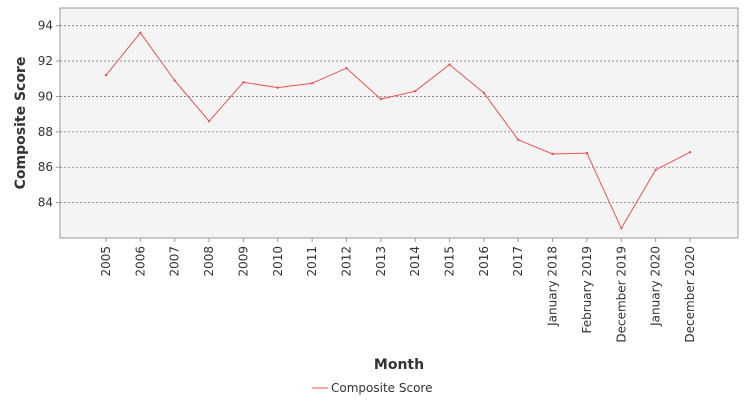 This screenshot has height=400, width=750. Describe the element at coordinates (45, 132) in the screenshot. I see `y-tick-label: 88` at that location.